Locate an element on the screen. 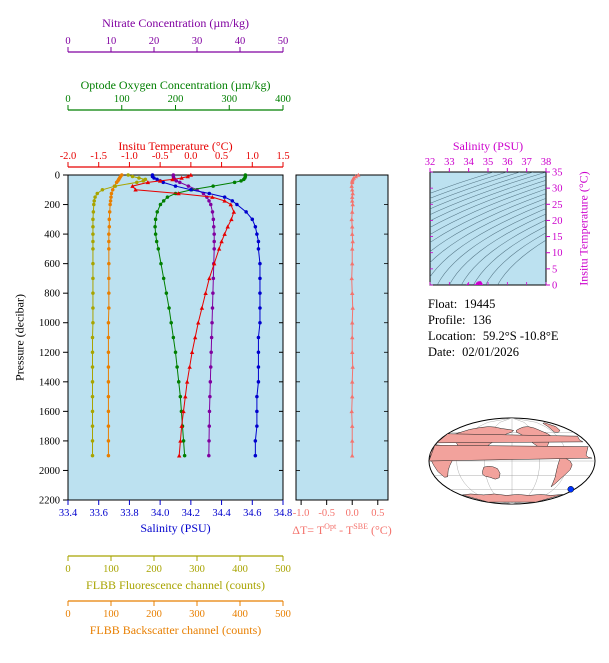 The height and width of the screenshot is (663, 609). oxygen-axis-title: Optode Oxygen Concentration (µm/kg) is located at coordinates (175, 85).